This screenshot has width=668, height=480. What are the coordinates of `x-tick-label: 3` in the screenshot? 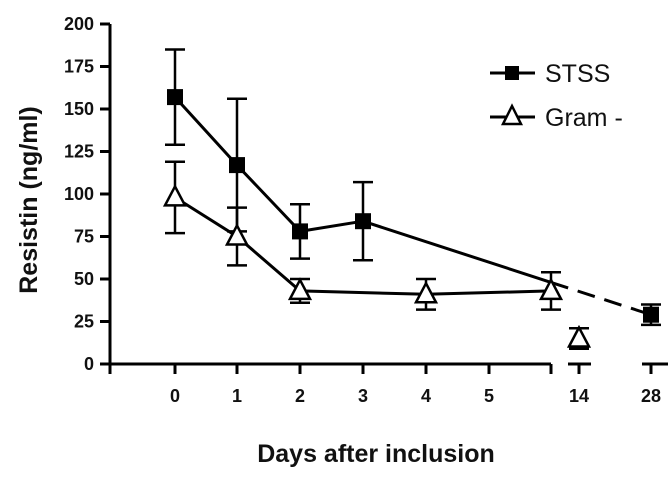 It's located at (363, 396).